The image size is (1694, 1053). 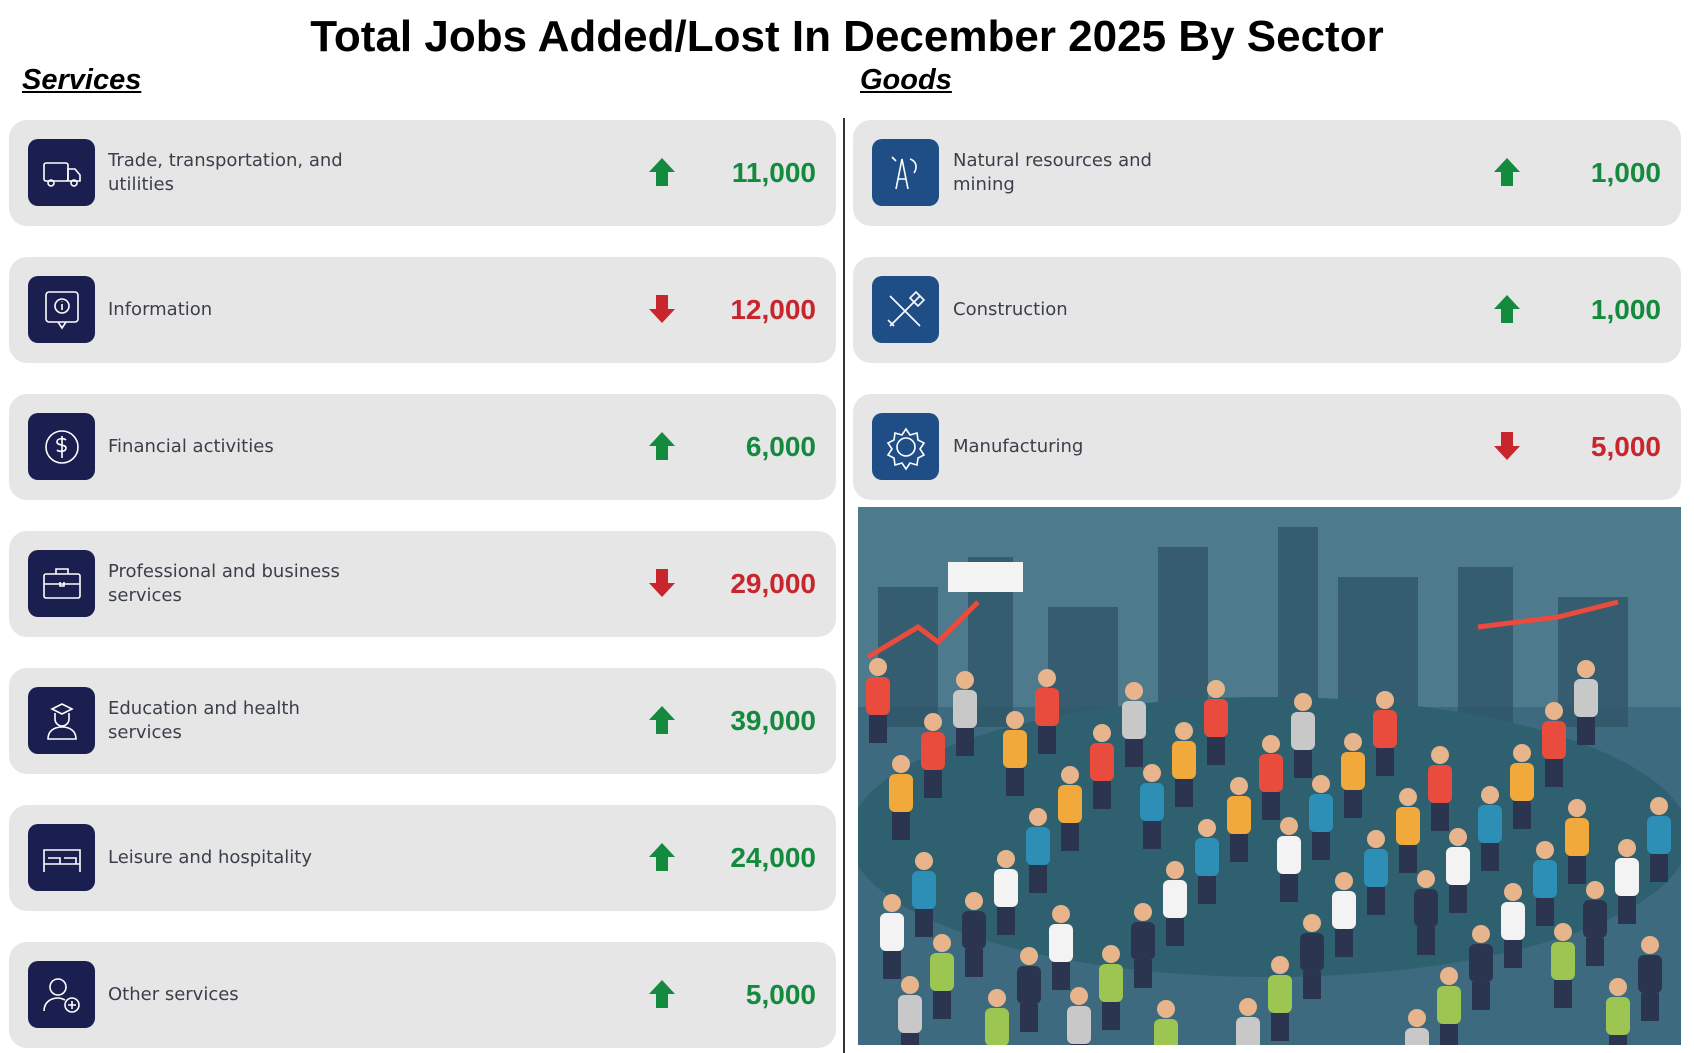 I want to click on jobs-value: 39,000, so click(x=773, y=720).